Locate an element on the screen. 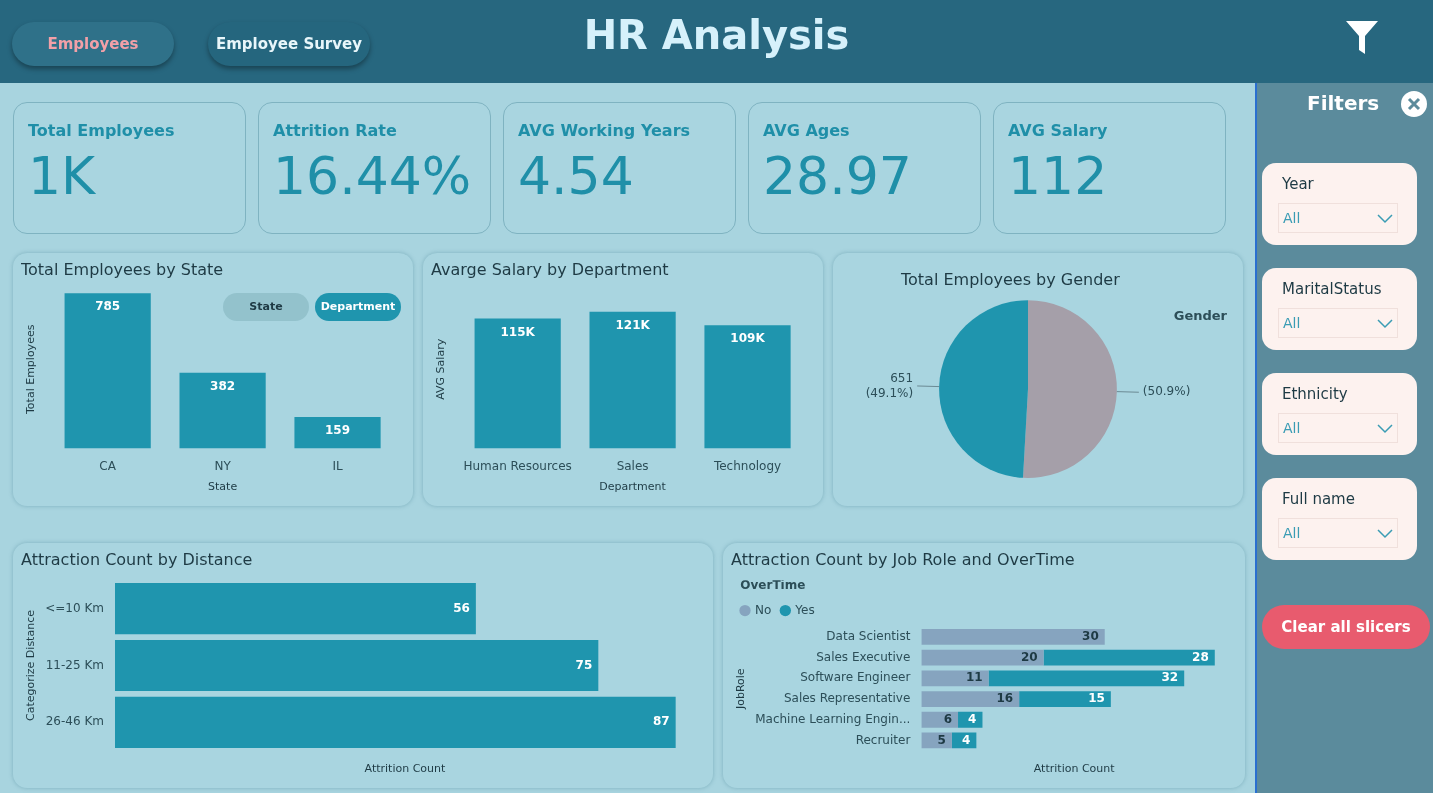 This screenshot has height=793, width=1433. y-tick-label: Recruiter is located at coordinates (883, 739).